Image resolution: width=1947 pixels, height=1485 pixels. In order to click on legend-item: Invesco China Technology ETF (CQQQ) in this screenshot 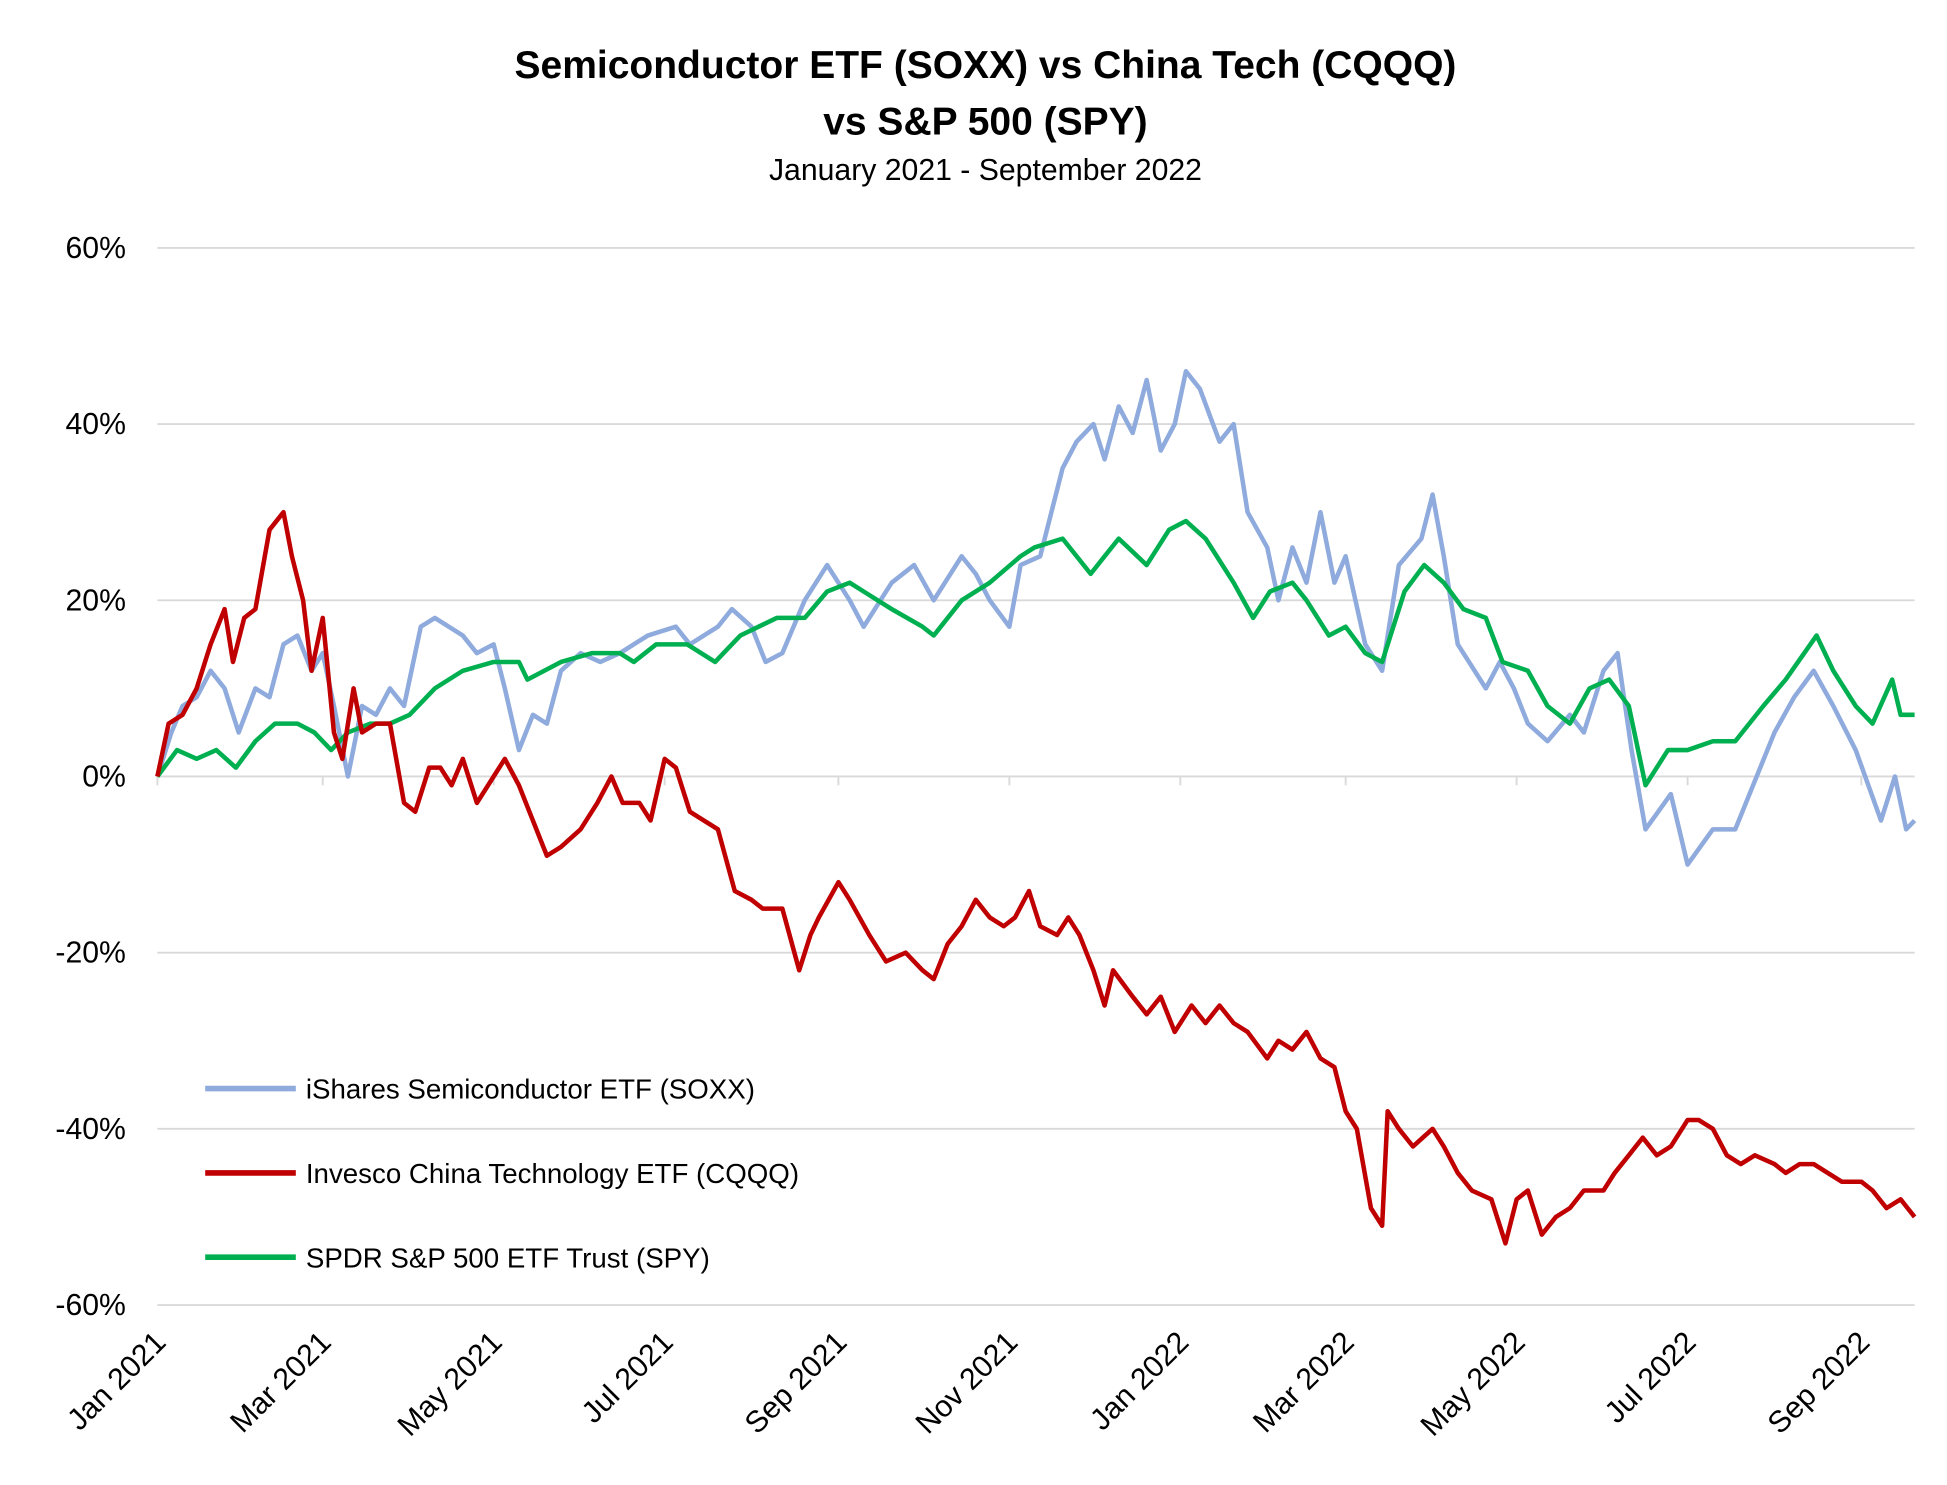, I will do `click(502, 1173)`.